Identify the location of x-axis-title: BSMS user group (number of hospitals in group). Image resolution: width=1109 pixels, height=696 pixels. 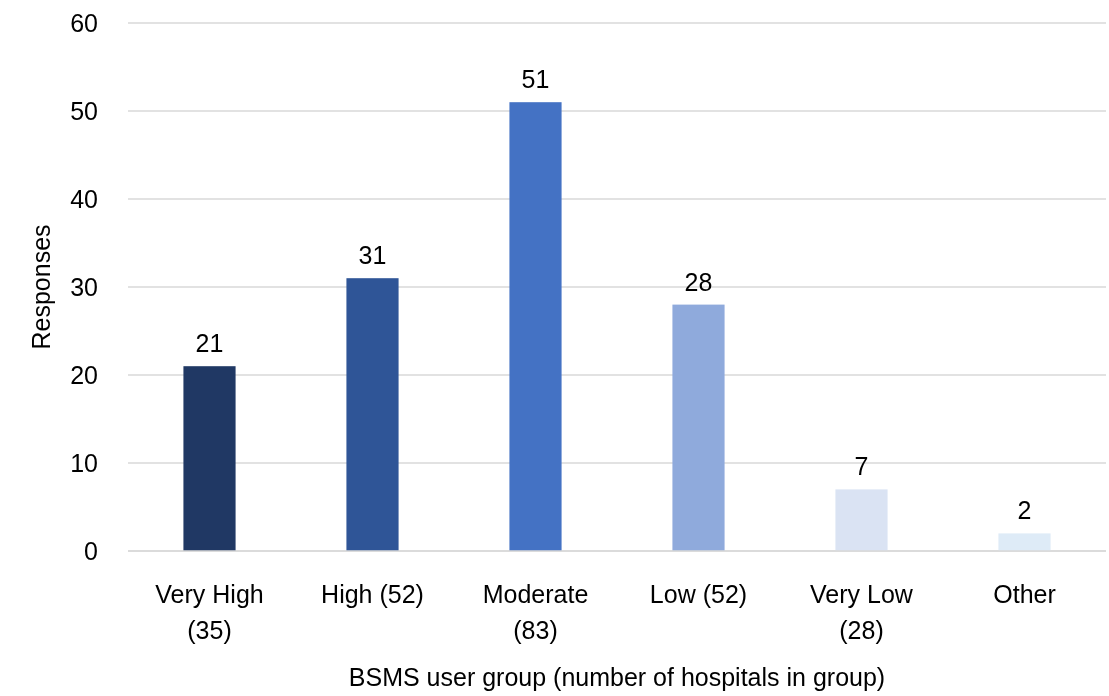
(617, 677).